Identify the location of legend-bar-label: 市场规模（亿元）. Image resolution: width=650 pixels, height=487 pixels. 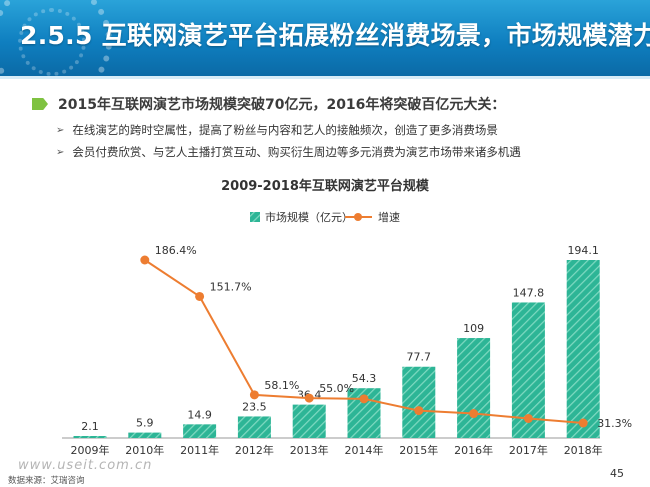
(309, 217).